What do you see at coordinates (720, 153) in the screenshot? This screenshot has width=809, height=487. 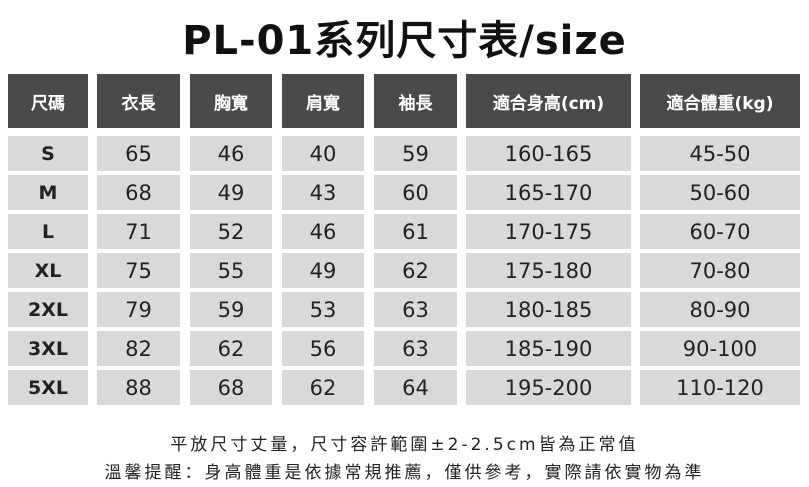 I see `table-cell: 45-50` at bounding box center [720, 153].